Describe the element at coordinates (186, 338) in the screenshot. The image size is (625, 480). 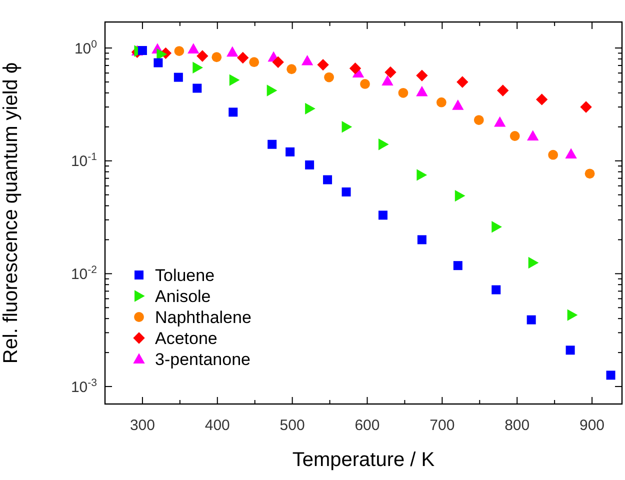
I see `legend-label: Acetone` at that location.